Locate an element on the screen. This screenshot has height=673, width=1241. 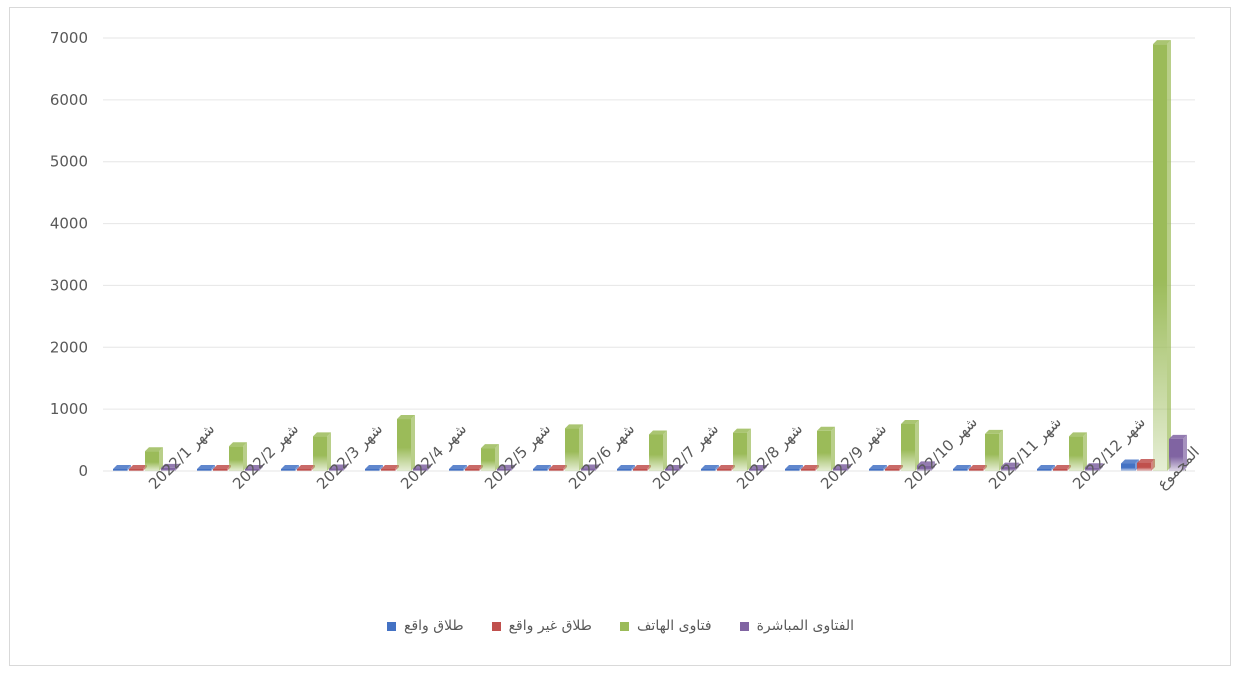
legend-label: الفتاوى المباشرة is located at coordinates (805, 626).